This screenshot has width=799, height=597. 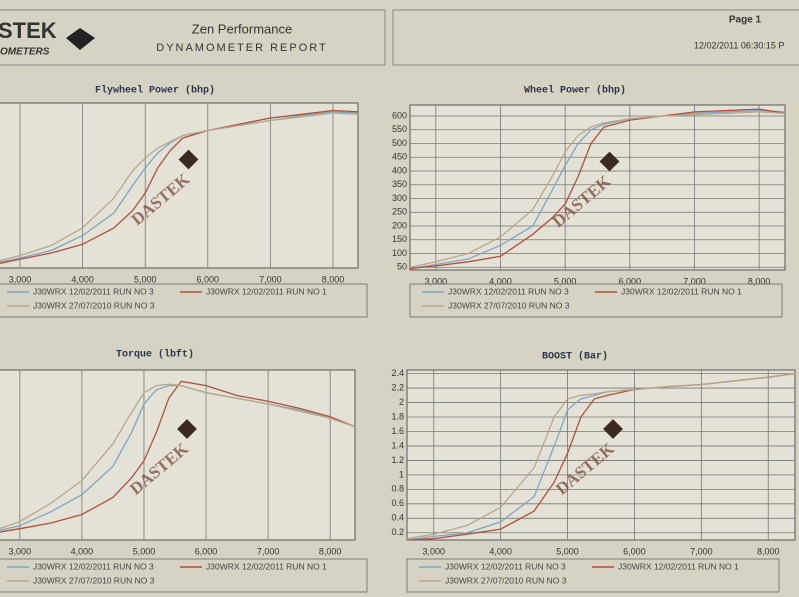 What do you see at coordinates (397, 460) in the screenshot?
I see `y-tick-label: 1.2` at bounding box center [397, 460].